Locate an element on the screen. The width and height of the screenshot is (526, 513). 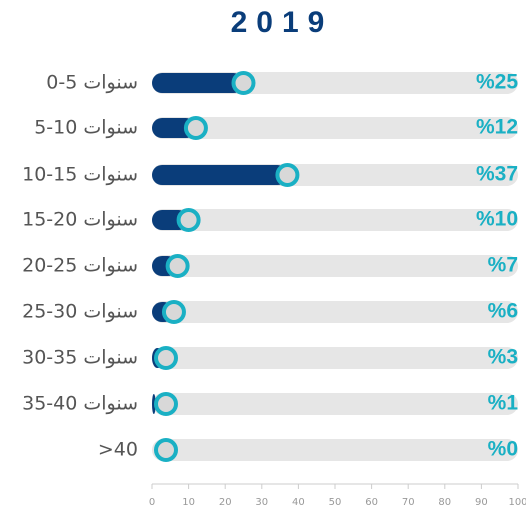
x-tick-label: 90 is located at coordinates (481, 502).